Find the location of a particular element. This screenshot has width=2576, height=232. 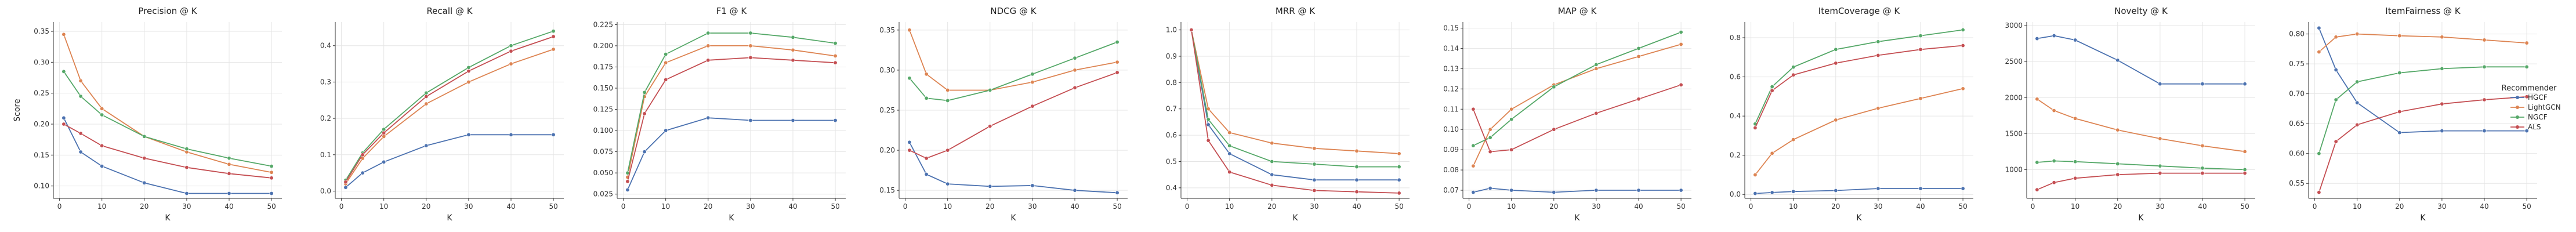

y-tick-label: 0.75 is located at coordinates (2297, 64).